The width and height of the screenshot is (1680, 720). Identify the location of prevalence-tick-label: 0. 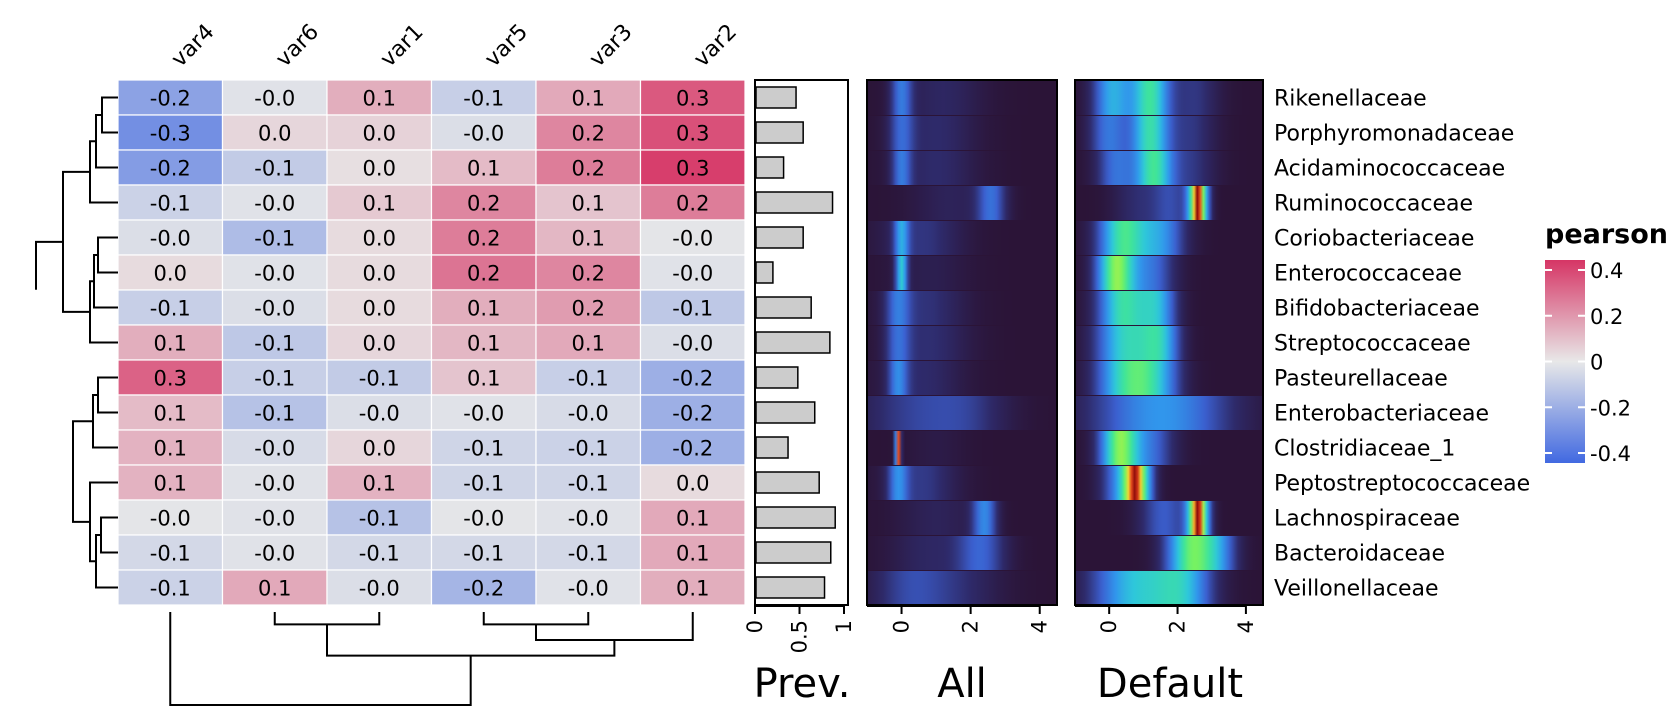
(755, 626).